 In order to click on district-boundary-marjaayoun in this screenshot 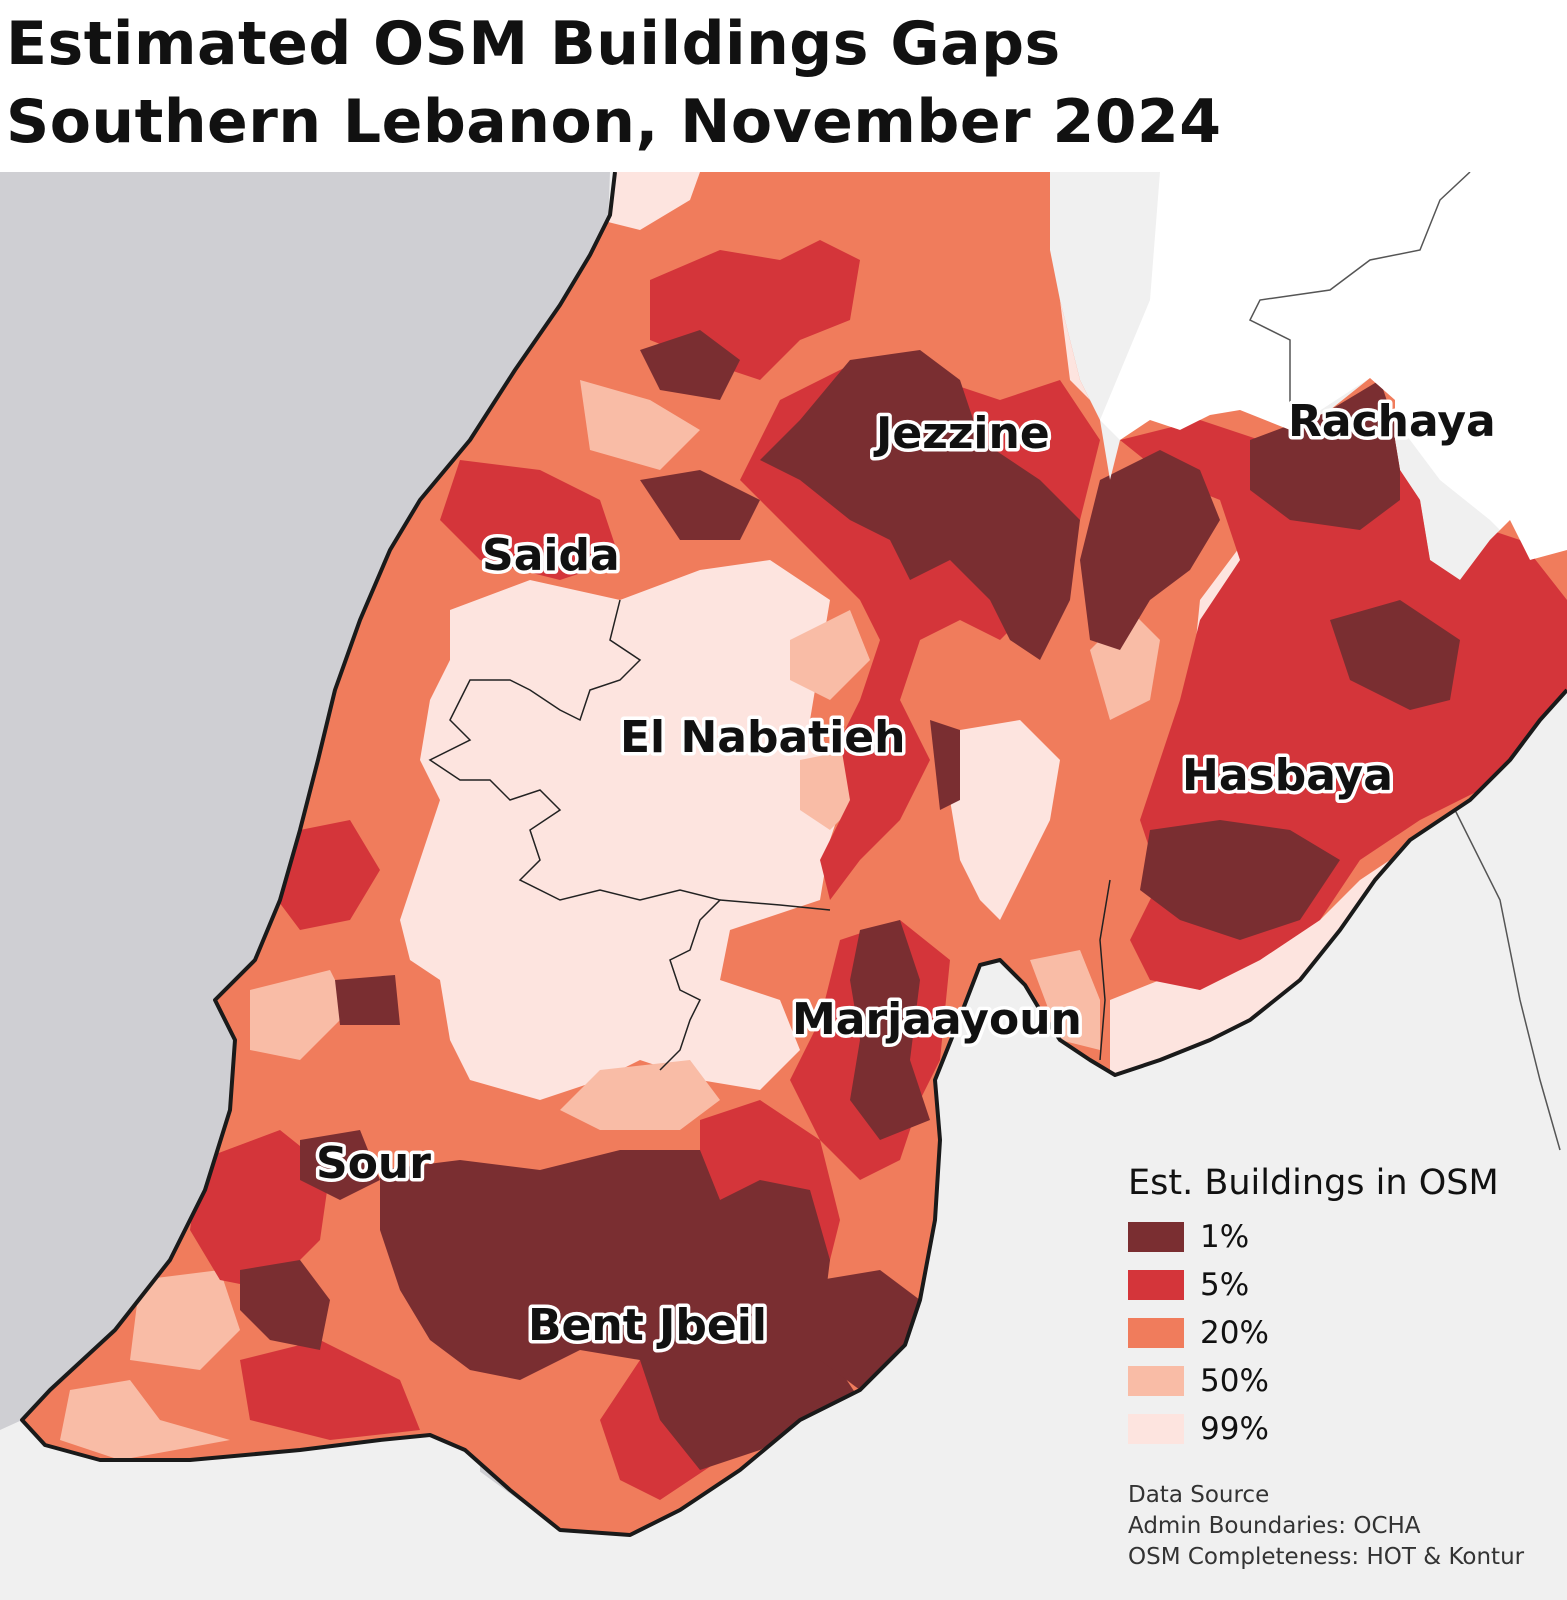, I will do `click(775, 905)`.